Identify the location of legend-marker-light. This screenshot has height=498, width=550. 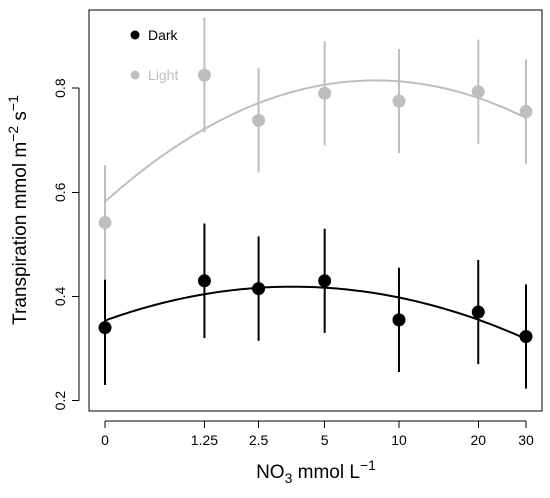
(135, 75).